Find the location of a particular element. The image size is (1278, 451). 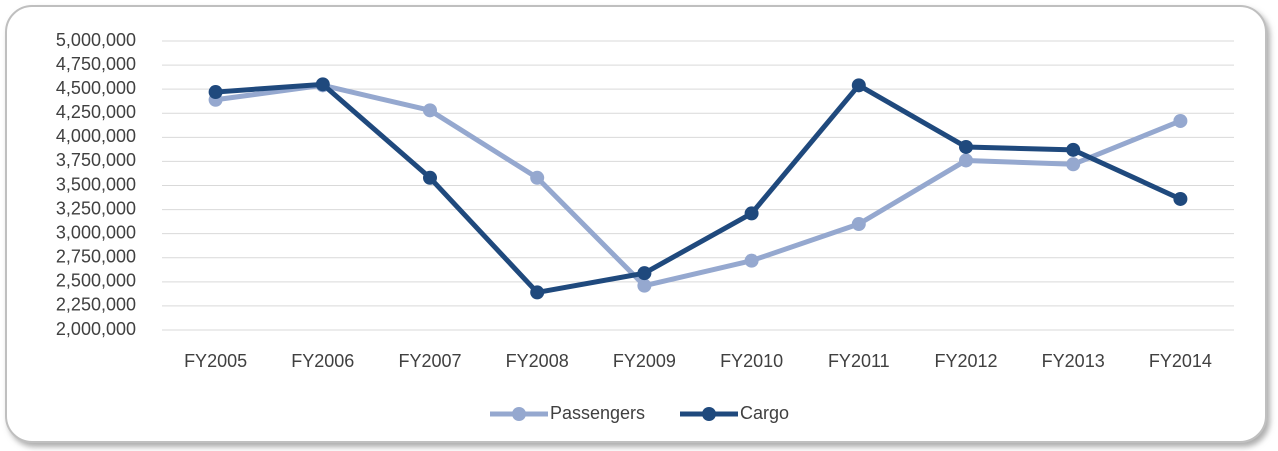

y-tick-label: 4,500,000 is located at coordinates (96, 88).